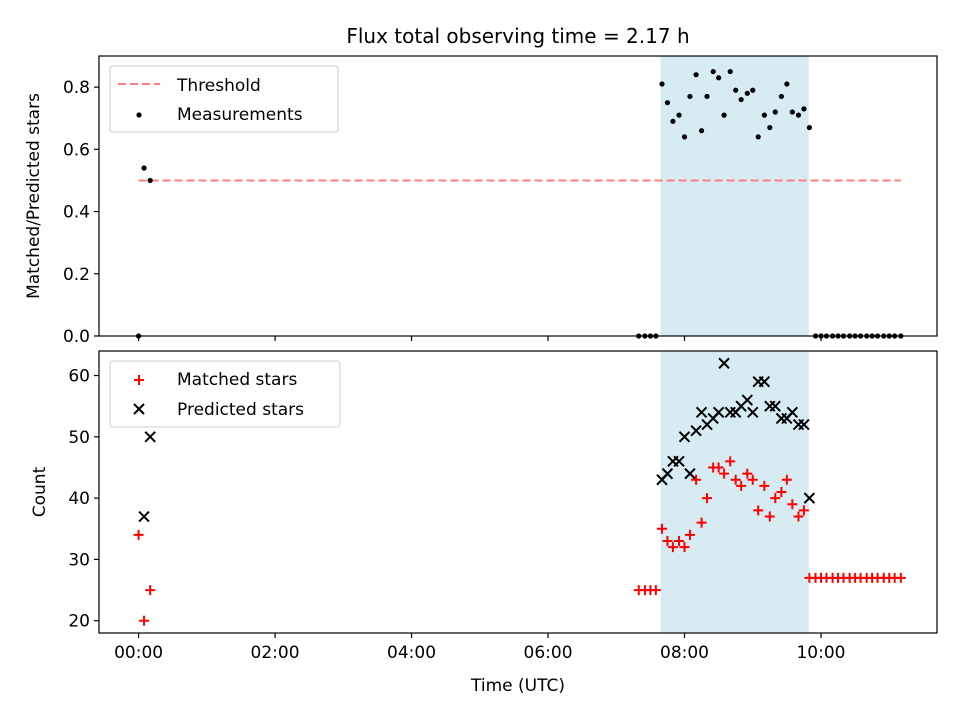 This screenshot has height=720, width=960. Describe the element at coordinates (79, 438) in the screenshot. I see `count-y-tick-label: 50` at that location.